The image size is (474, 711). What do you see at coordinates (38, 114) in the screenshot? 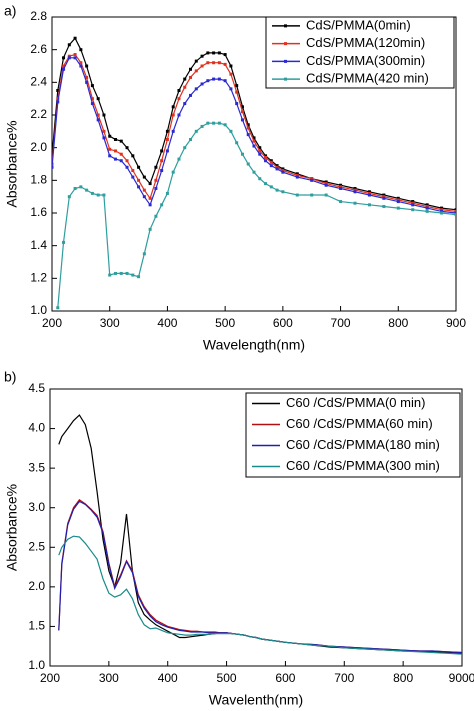
I see `y-tick-label: 2.2` at bounding box center [38, 114].